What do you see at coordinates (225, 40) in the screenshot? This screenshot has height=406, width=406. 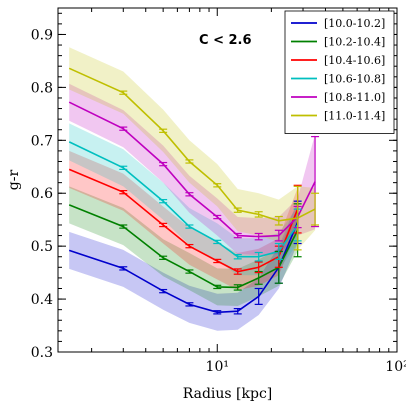 I see `annotation: C < 2.6` at bounding box center [225, 40].